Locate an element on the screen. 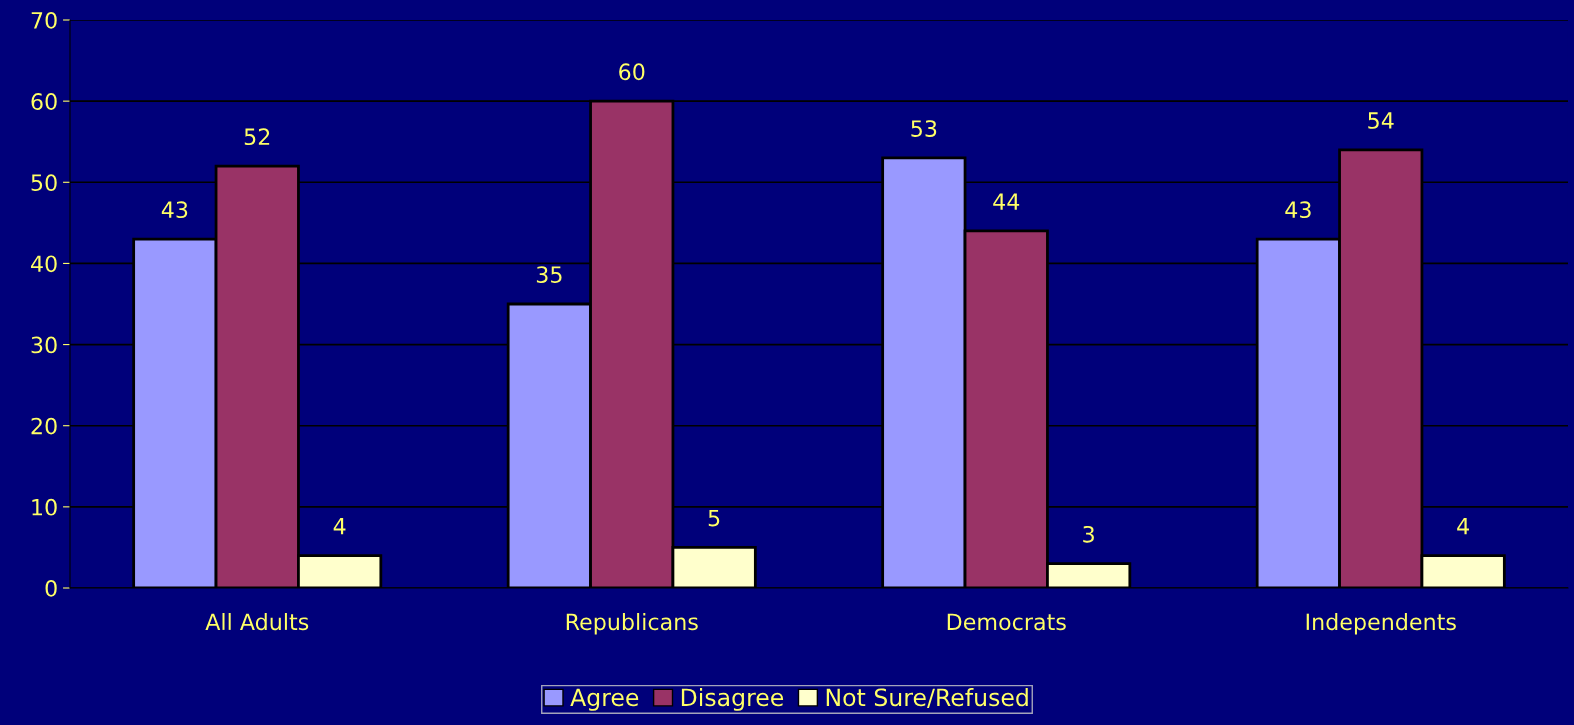 The width and height of the screenshot is (1574, 725). data-label: 54 is located at coordinates (1381, 120).